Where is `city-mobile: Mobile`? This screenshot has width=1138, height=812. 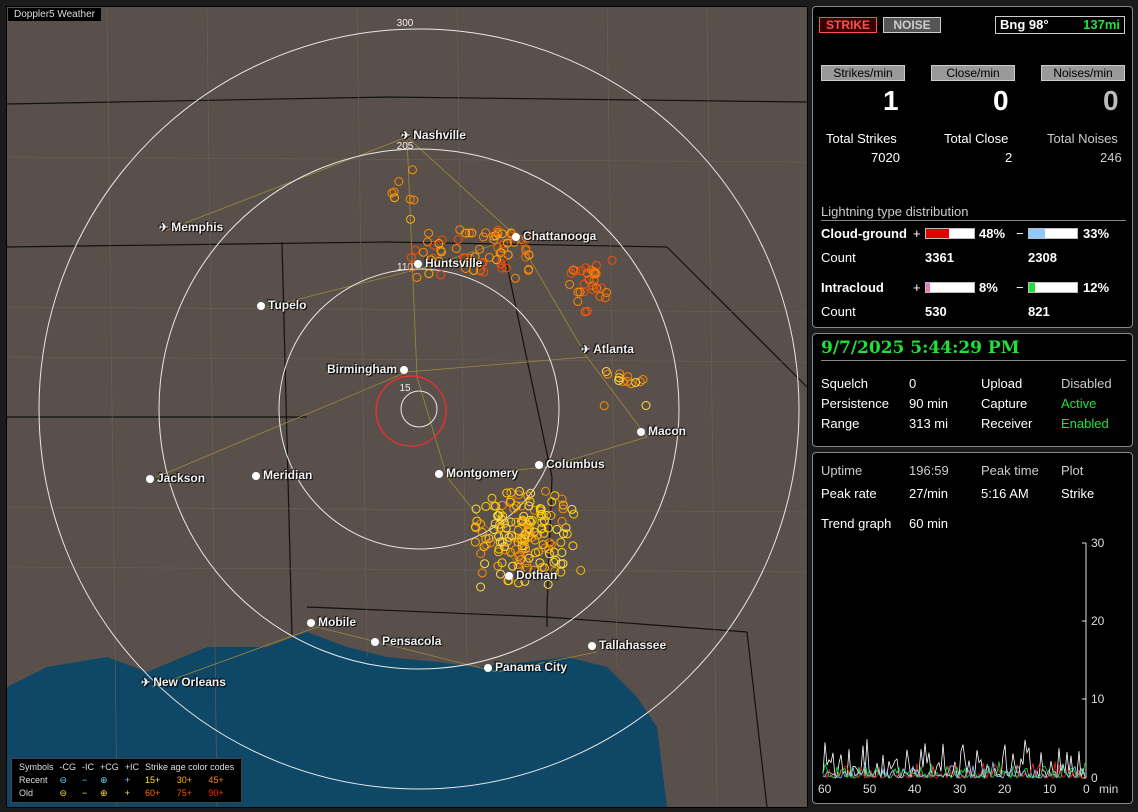 city-mobile: Mobile is located at coordinates (331, 622).